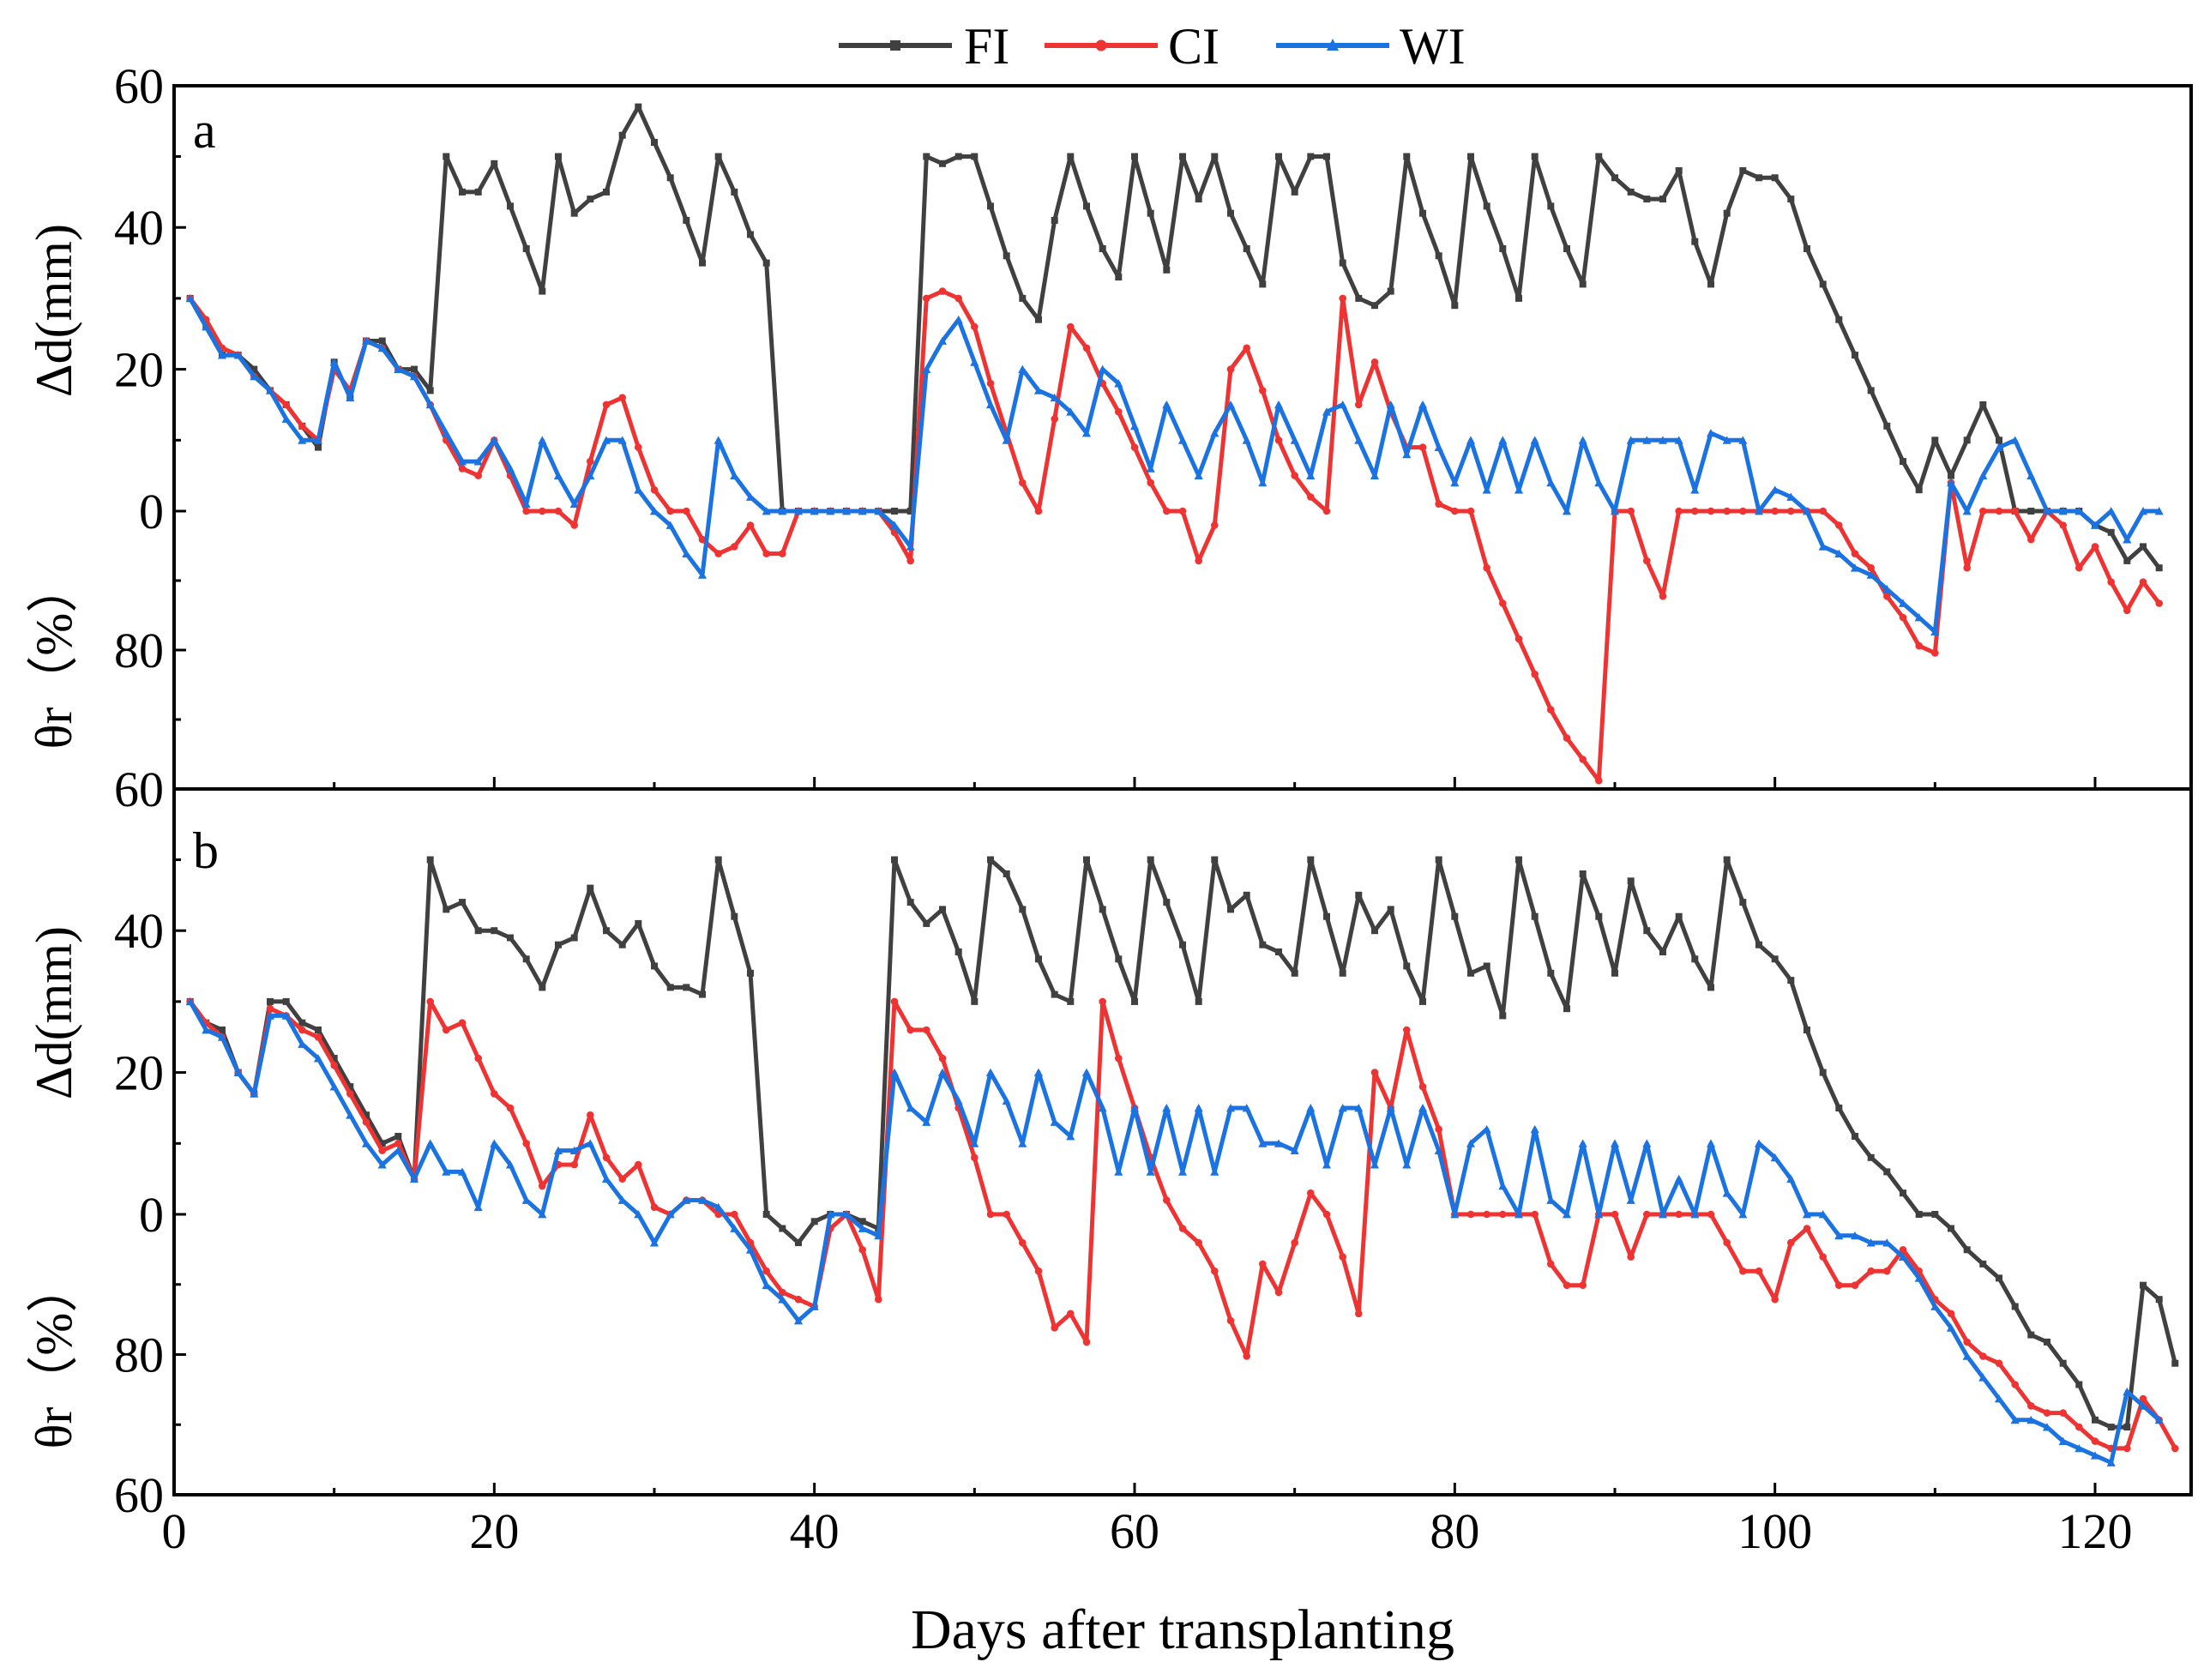 This screenshot has height=1680, width=2210. Describe the element at coordinates (815, 1531) in the screenshot. I see `x-tick-label: 40` at that location.